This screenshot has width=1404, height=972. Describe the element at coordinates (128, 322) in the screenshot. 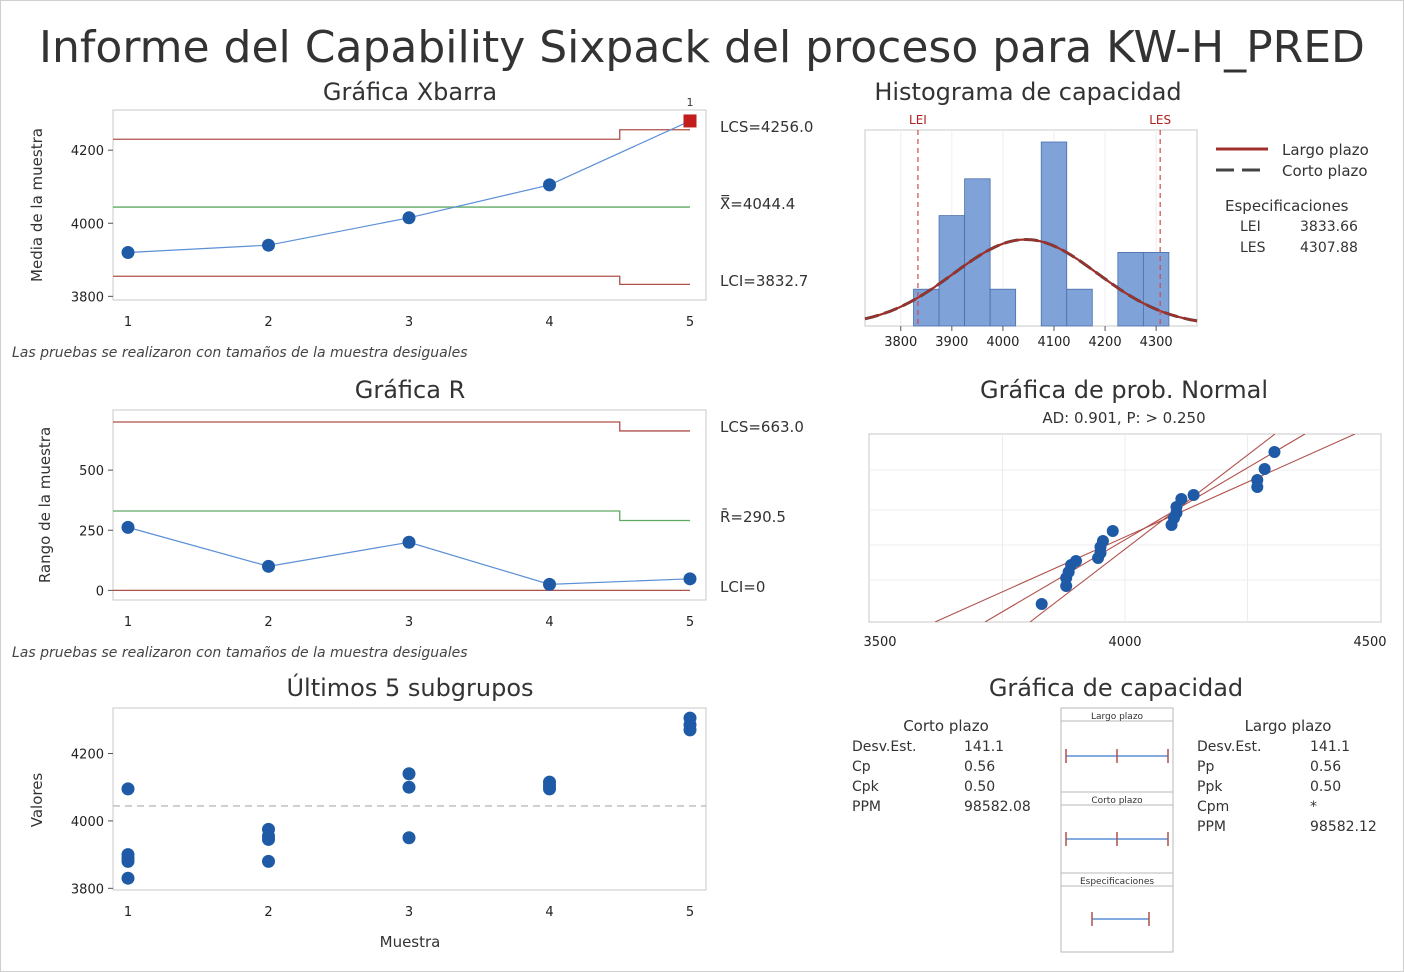

I see `xbar-xtick-1: 1` at that location.